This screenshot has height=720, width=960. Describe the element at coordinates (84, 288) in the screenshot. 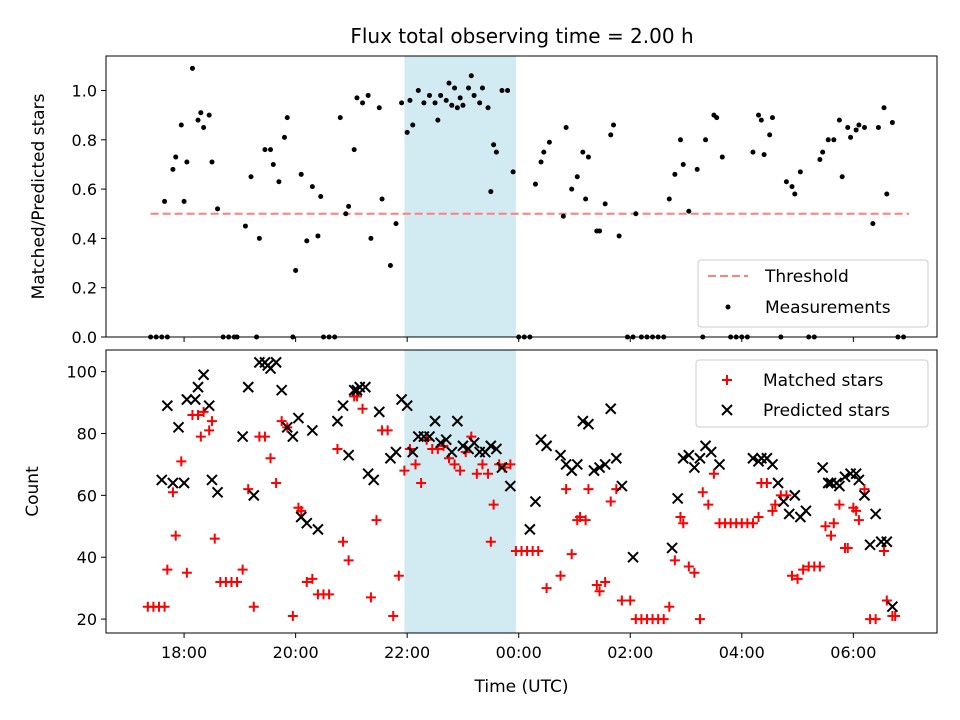

I see `y-tick-label: 0.2` at that location.